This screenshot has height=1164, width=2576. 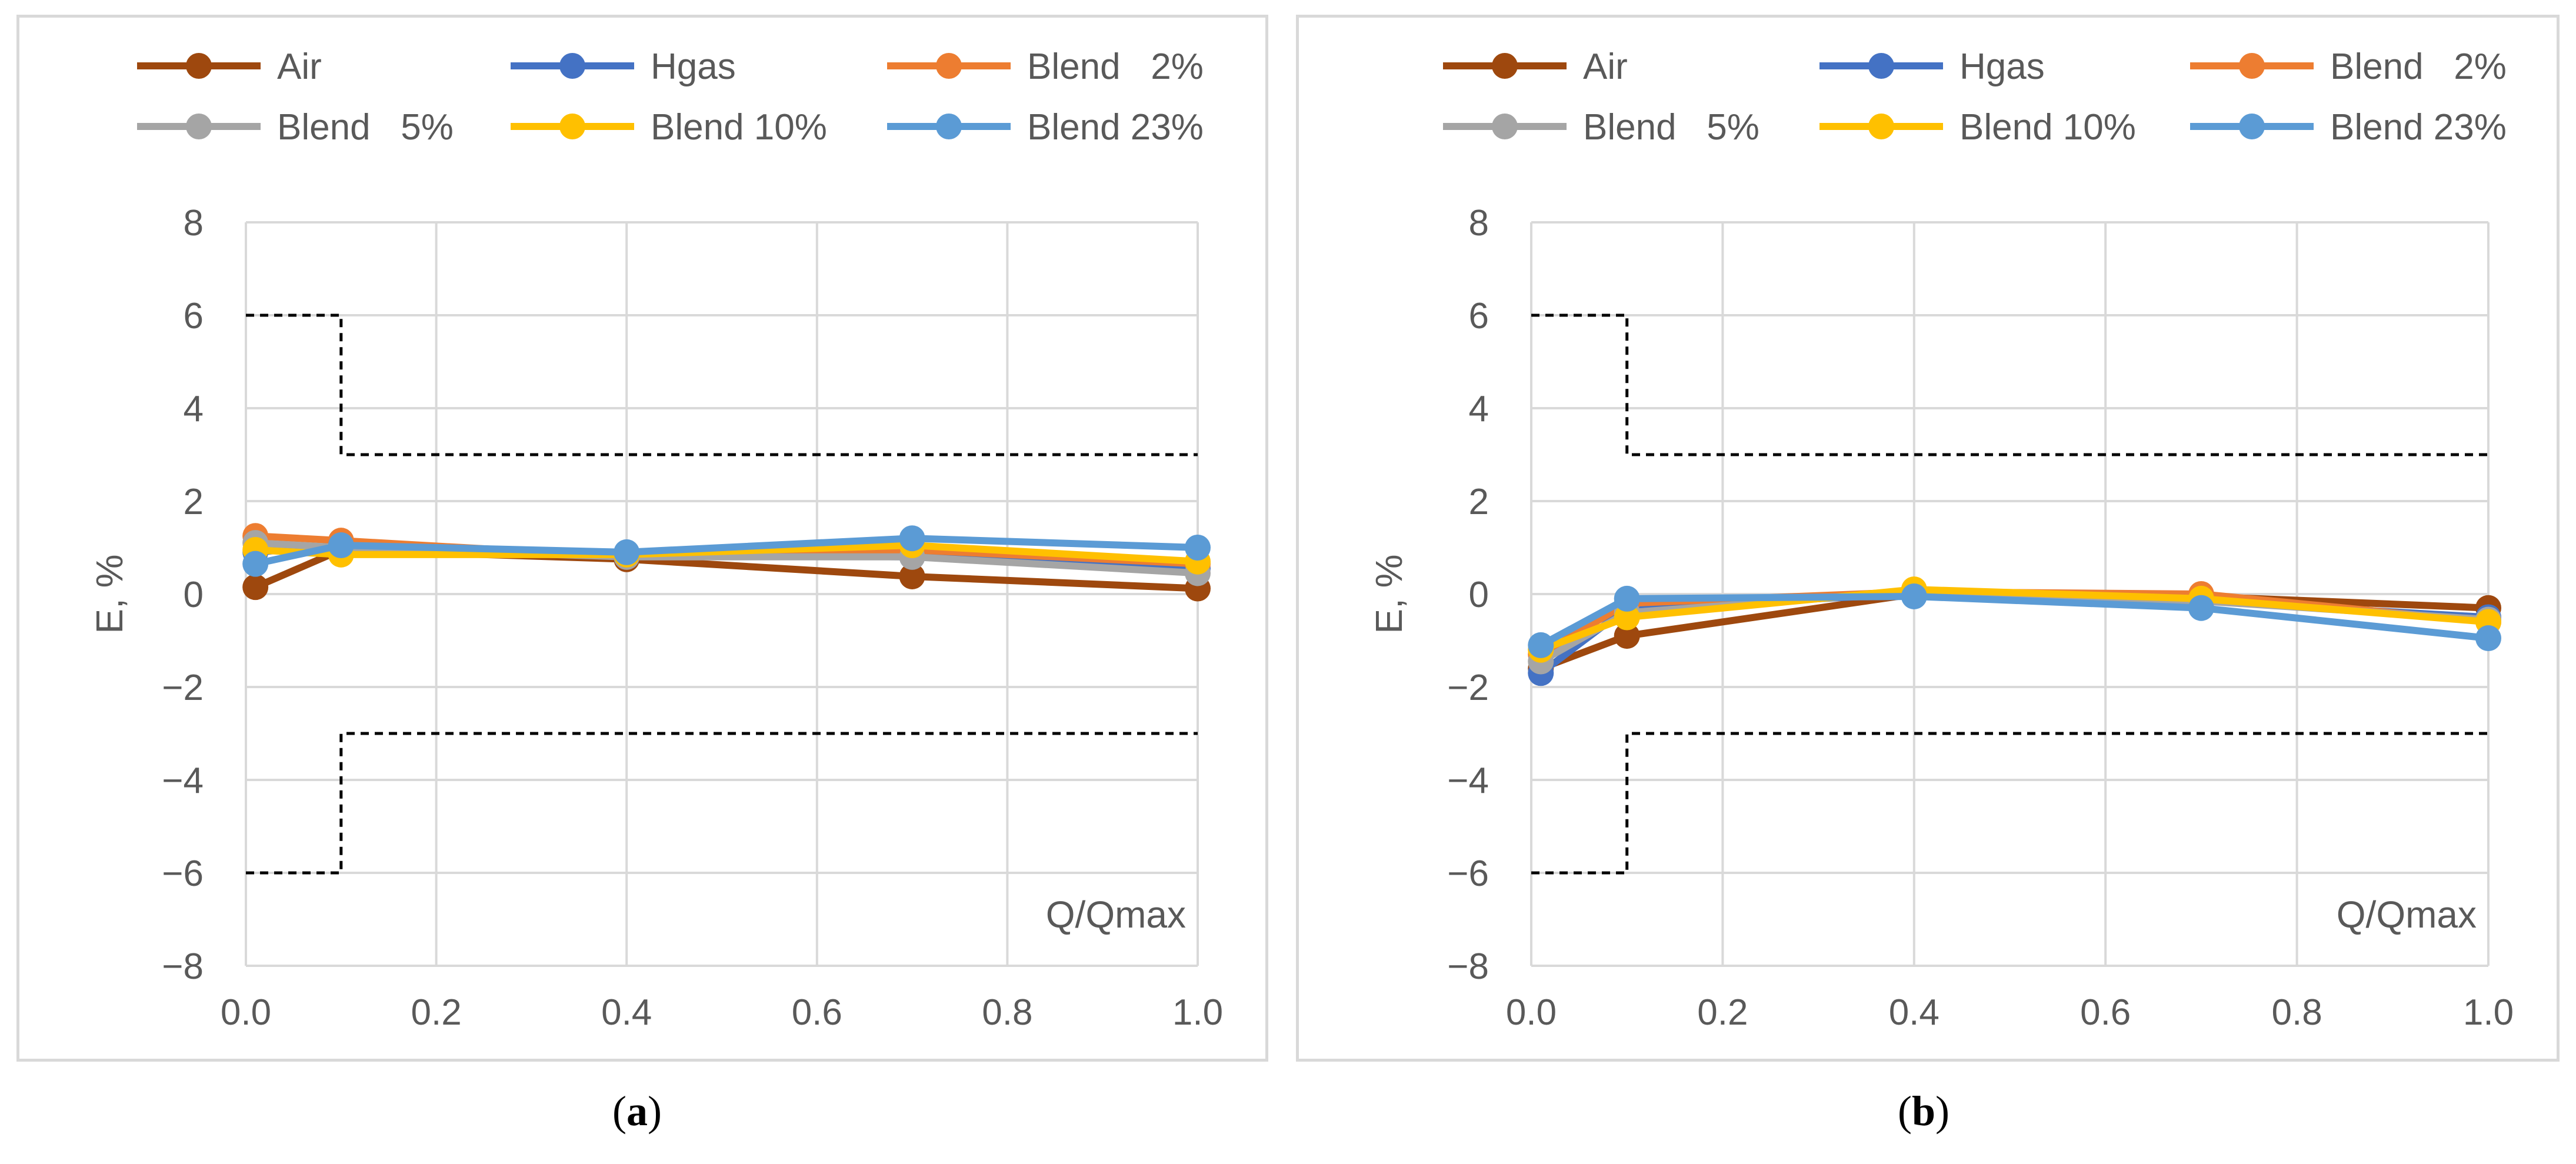 I want to click on chart-b-xtick-label: 1.0, so click(x=2488, y=1013).